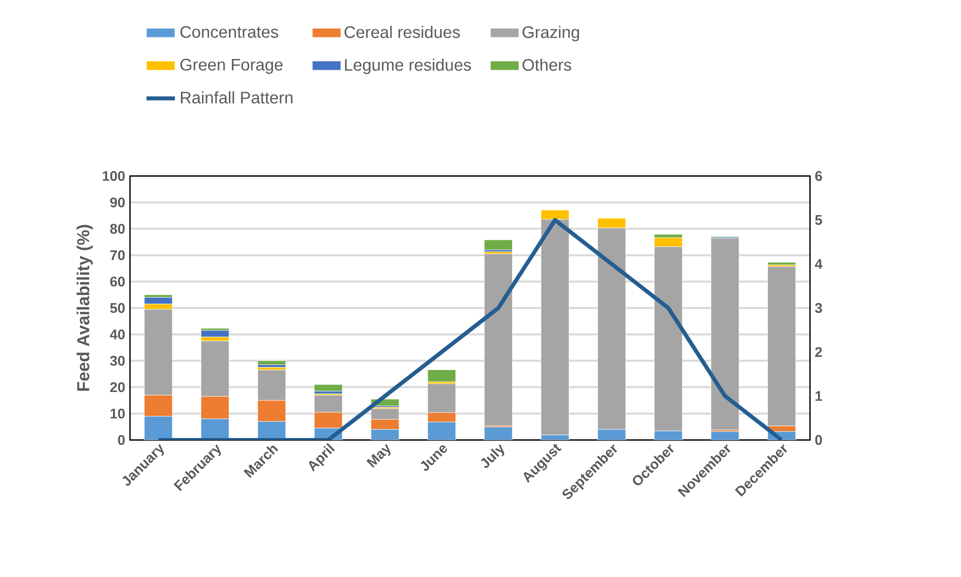 This screenshot has height=577, width=961. Describe the element at coordinates (117, 387) in the screenshot. I see `y-tick-label: 20` at that location.